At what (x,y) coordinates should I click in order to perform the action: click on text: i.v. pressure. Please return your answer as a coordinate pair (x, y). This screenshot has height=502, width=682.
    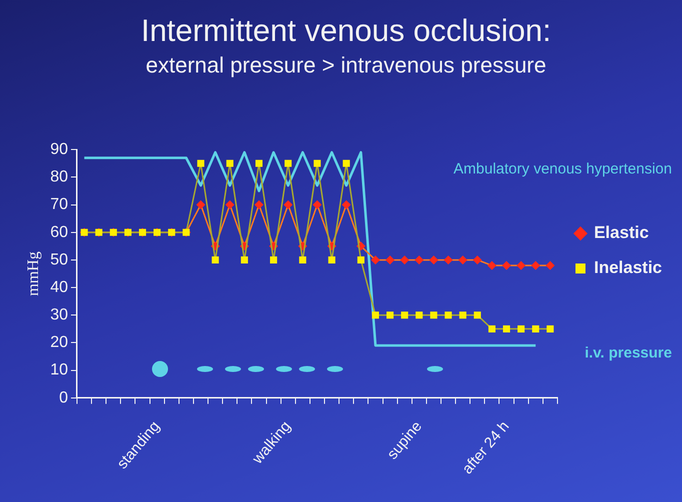
    Looking at the image, I should click on (628, 353).